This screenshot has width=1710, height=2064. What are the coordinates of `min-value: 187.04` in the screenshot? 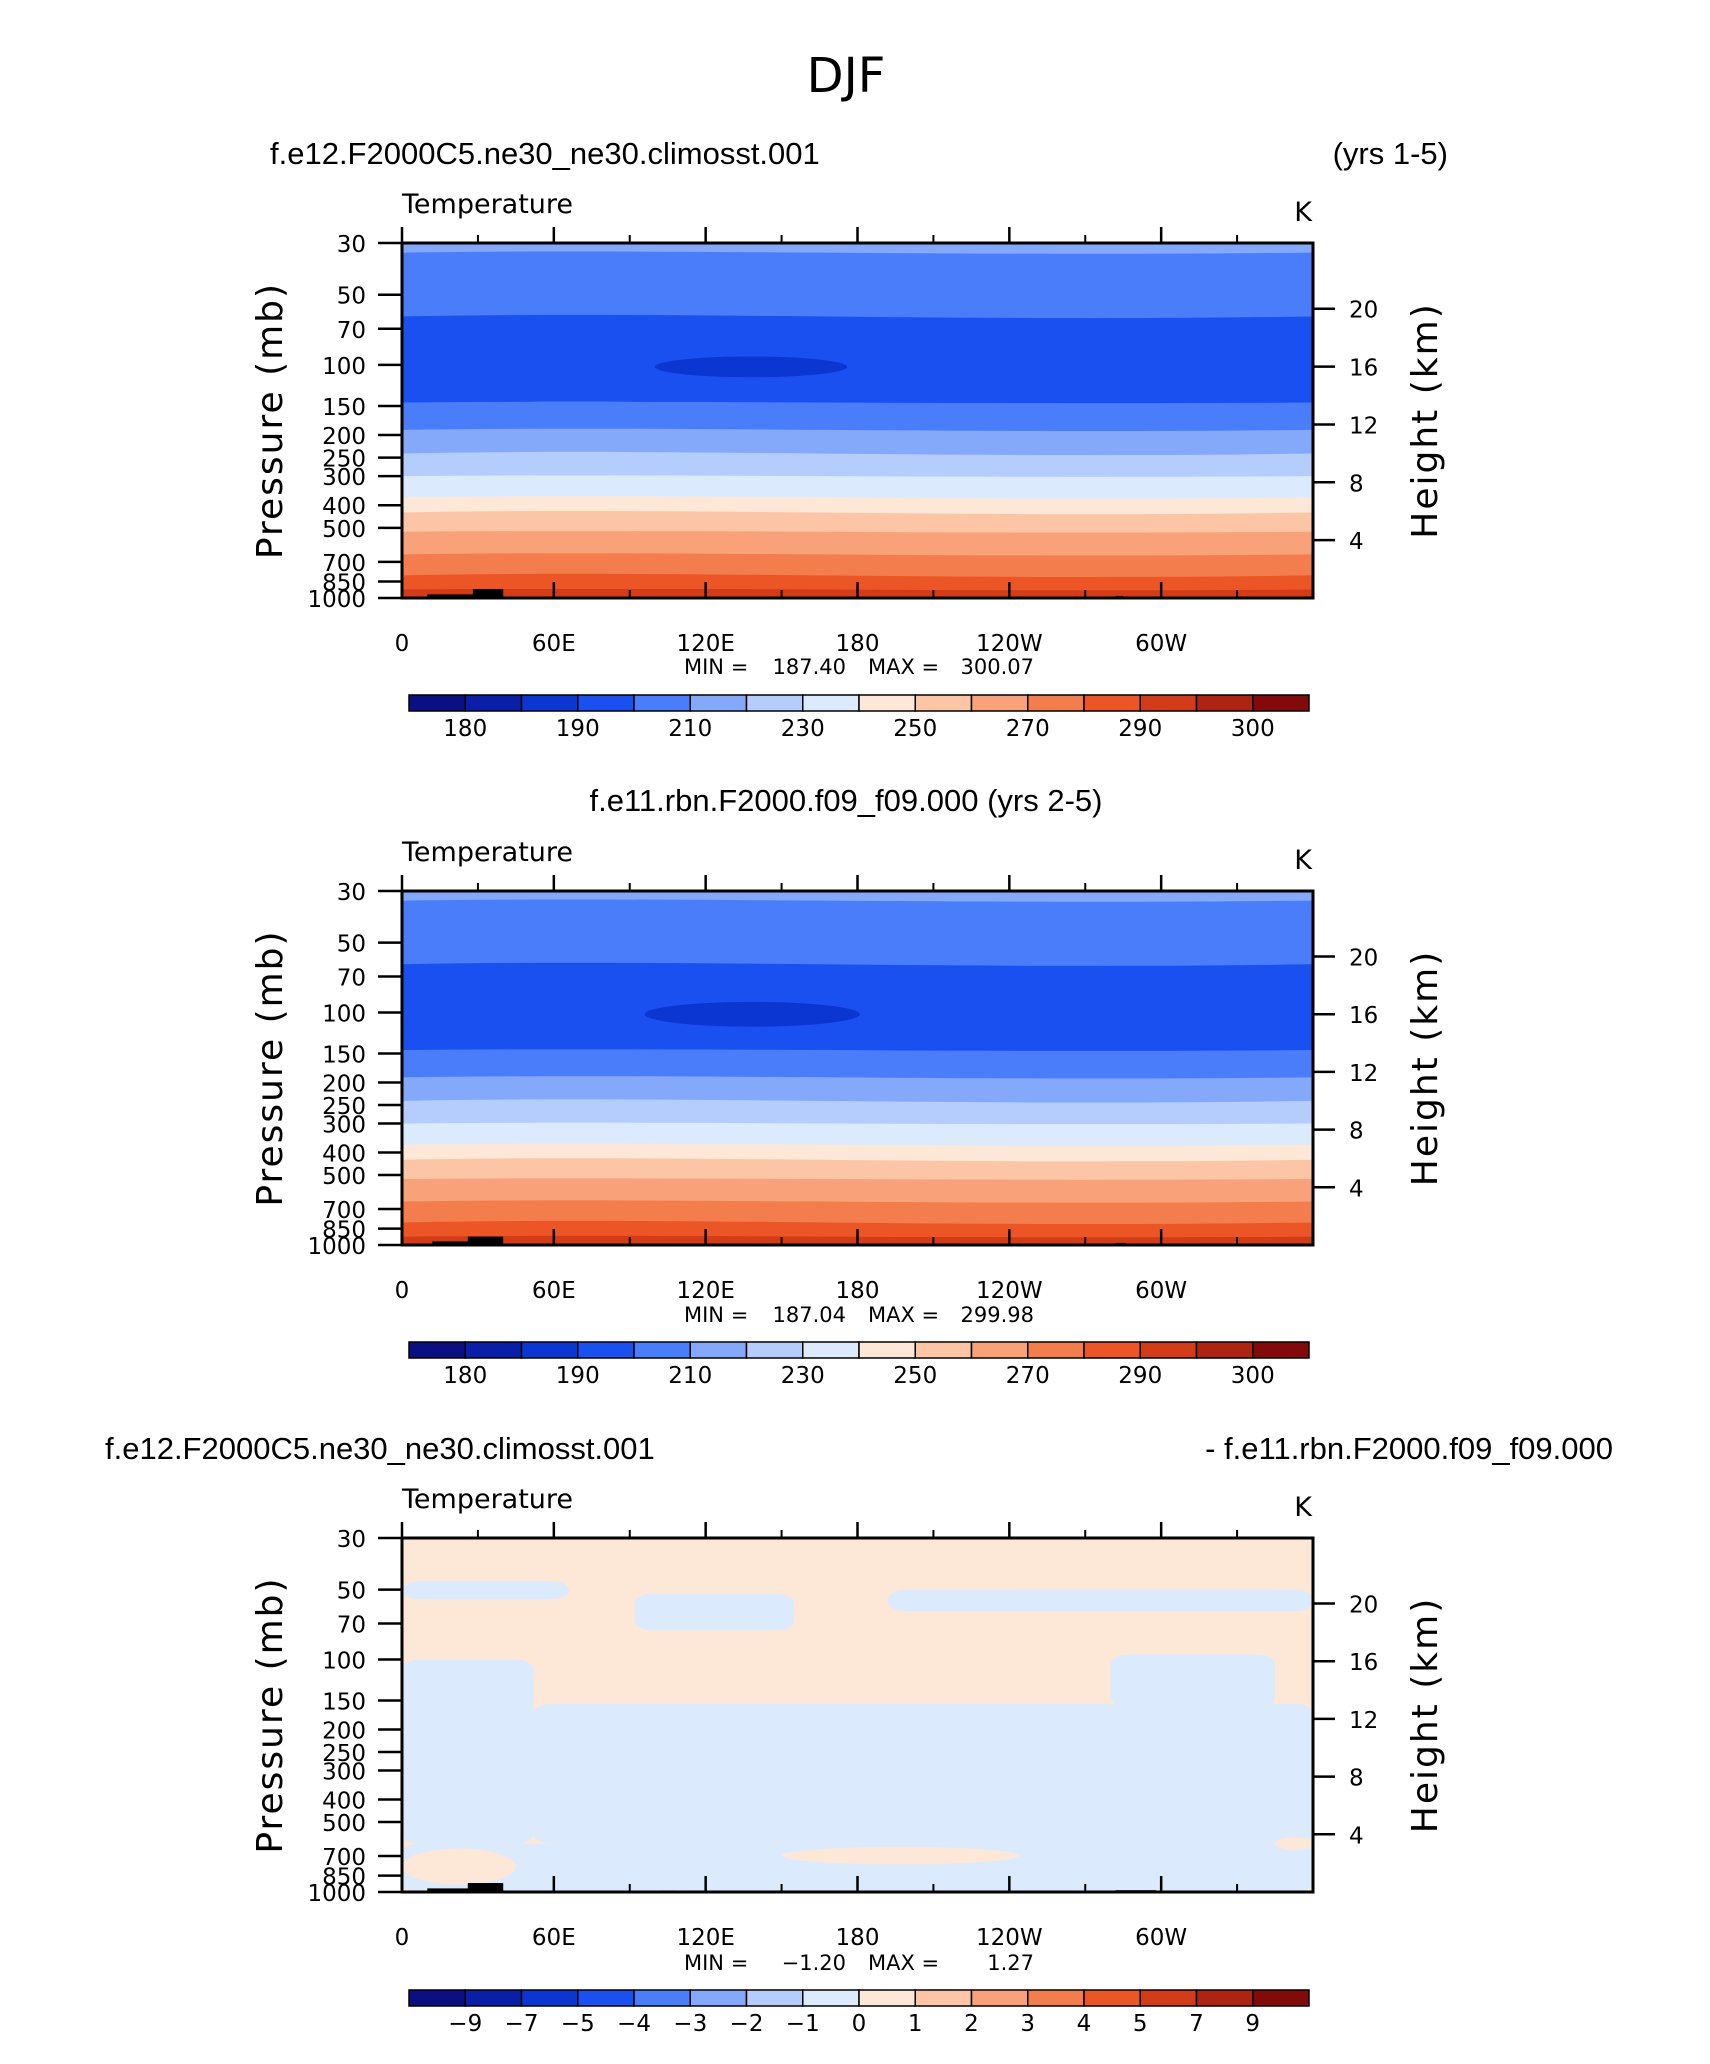 It's located at (809, 1315).